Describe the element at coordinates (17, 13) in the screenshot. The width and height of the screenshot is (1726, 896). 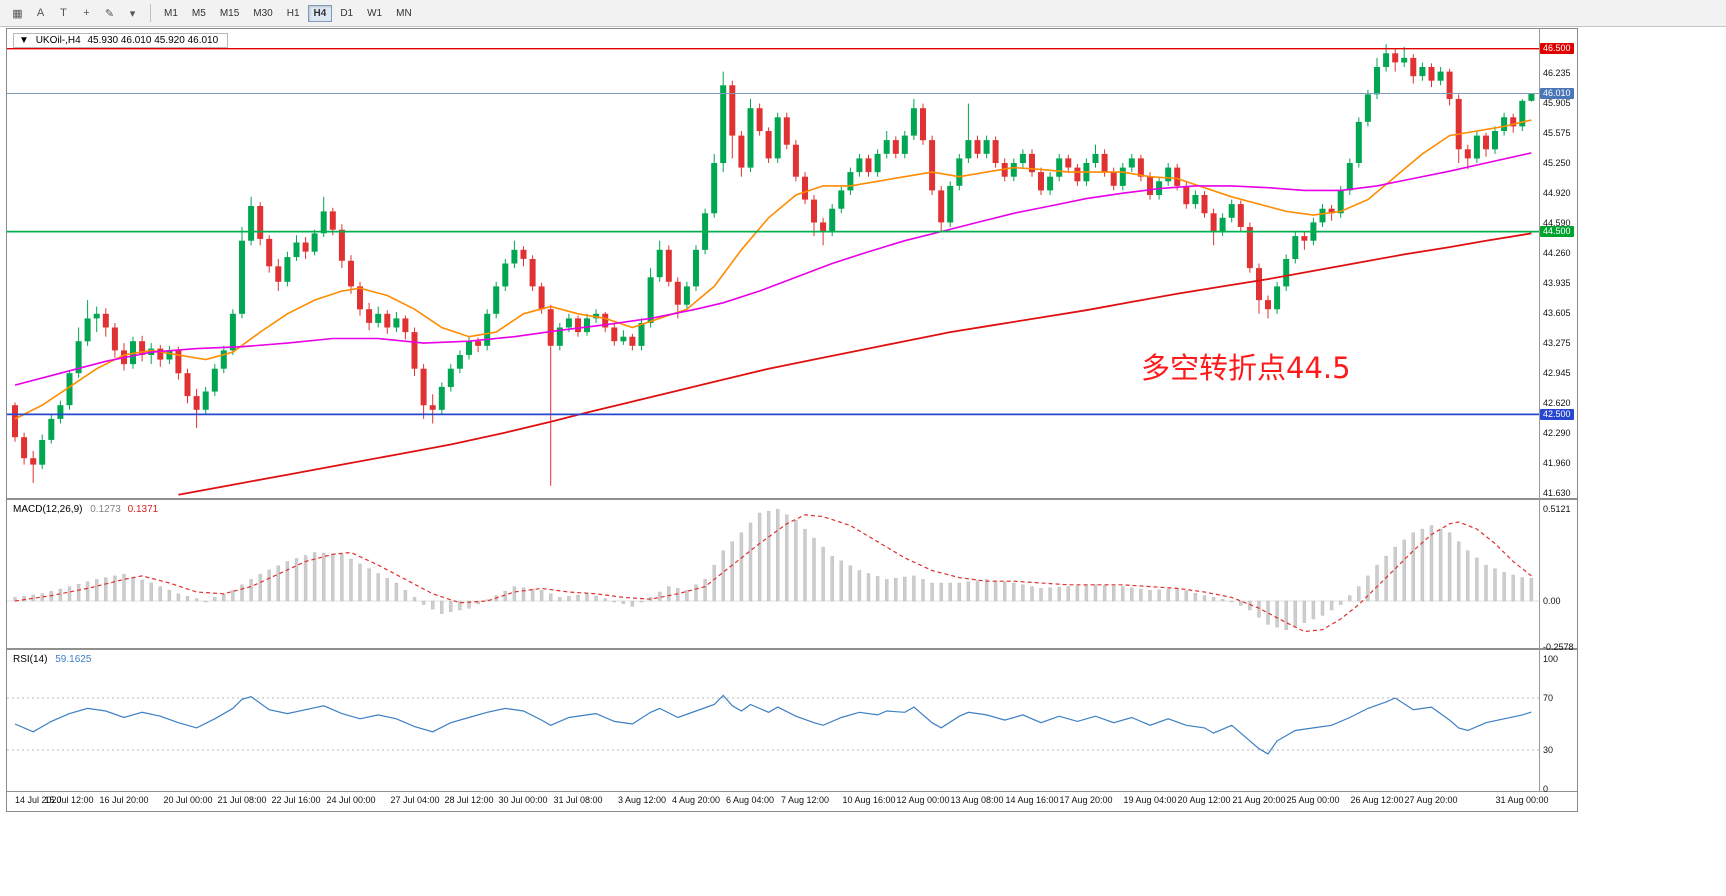
I see `candlestick-chart-icon: ▦` at that location.